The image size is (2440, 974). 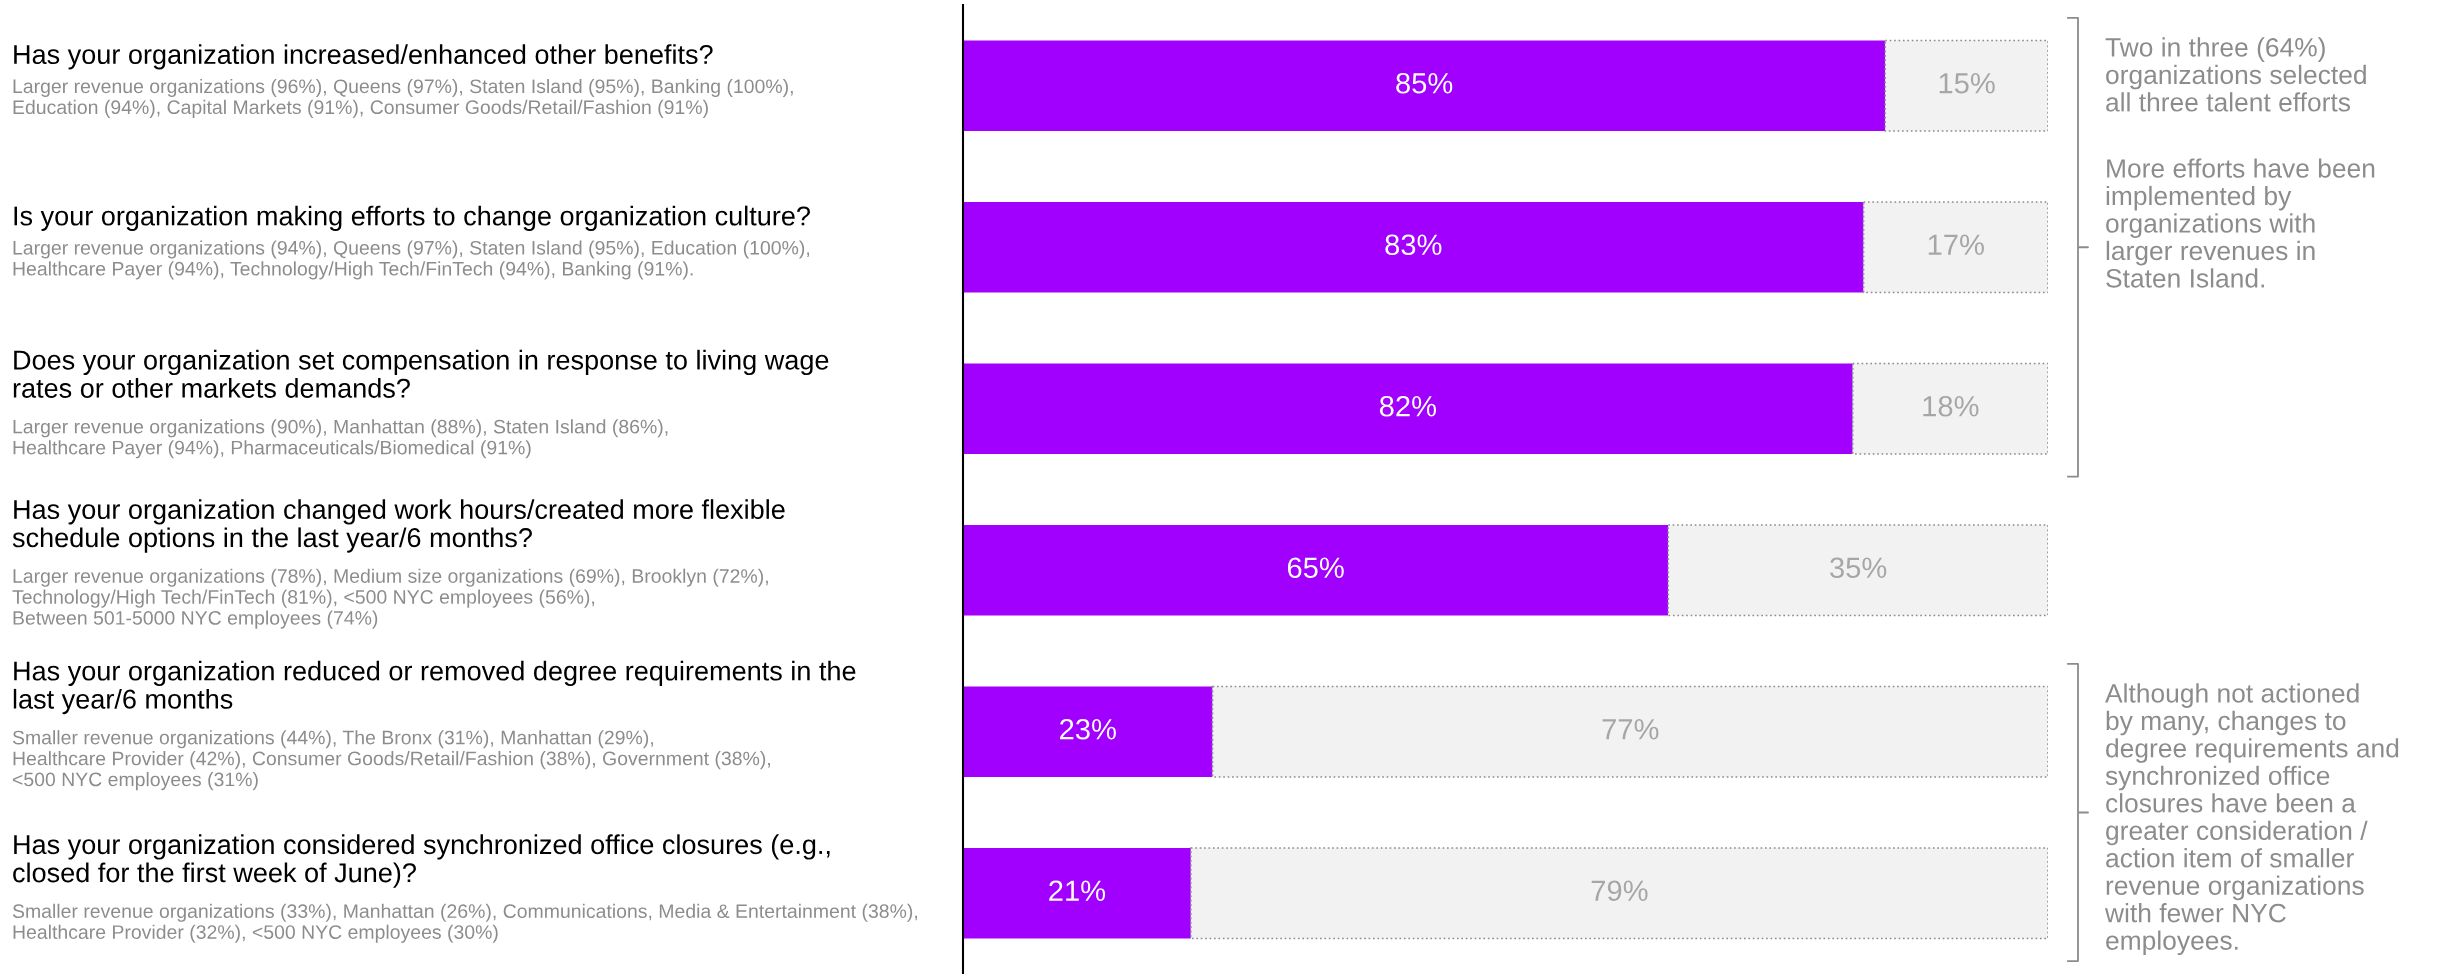 What do you see at coordinates (434, 687) in the screenshot?
I see `y-tick-label: Has your organization reduced or removed degree requirements in the last year/6 months` at bounding box center [434, 687].